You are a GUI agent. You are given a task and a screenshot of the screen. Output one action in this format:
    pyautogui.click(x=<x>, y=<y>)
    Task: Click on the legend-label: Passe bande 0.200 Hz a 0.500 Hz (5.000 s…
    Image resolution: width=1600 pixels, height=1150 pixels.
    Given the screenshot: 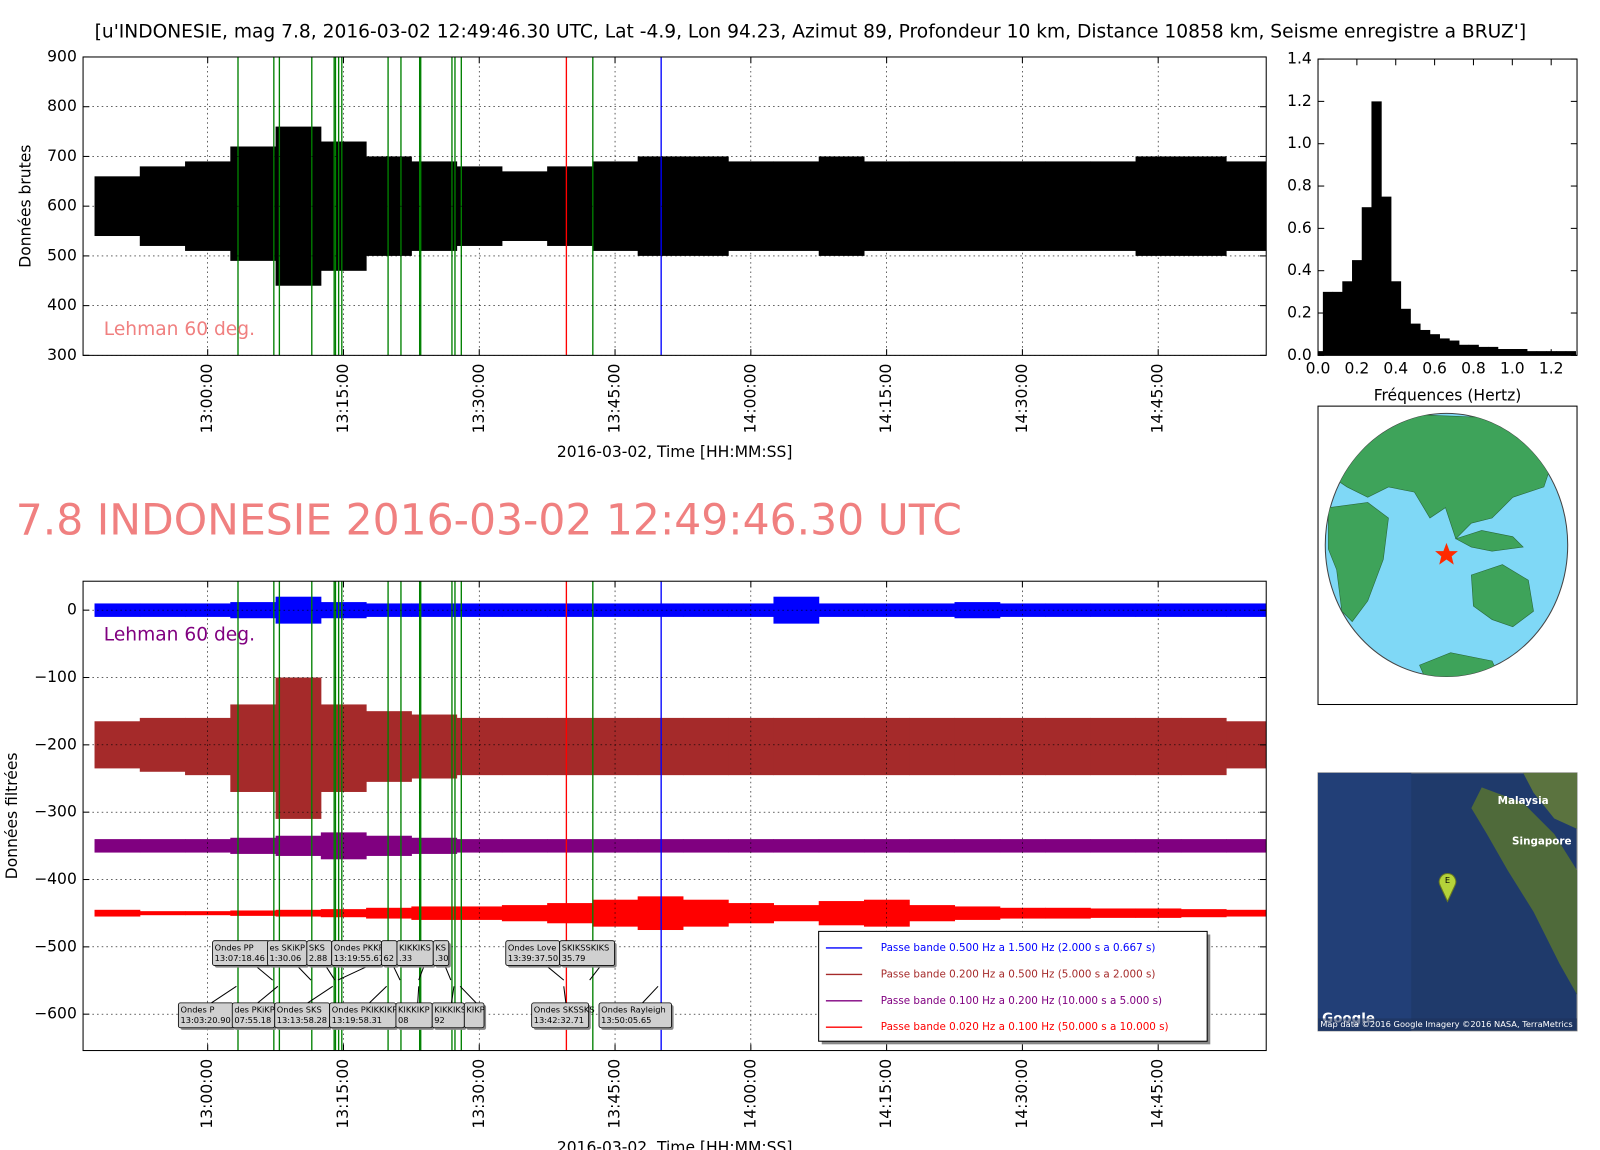 What is the action you would take?
    pyautogui.click(x=1018, y=974)
    